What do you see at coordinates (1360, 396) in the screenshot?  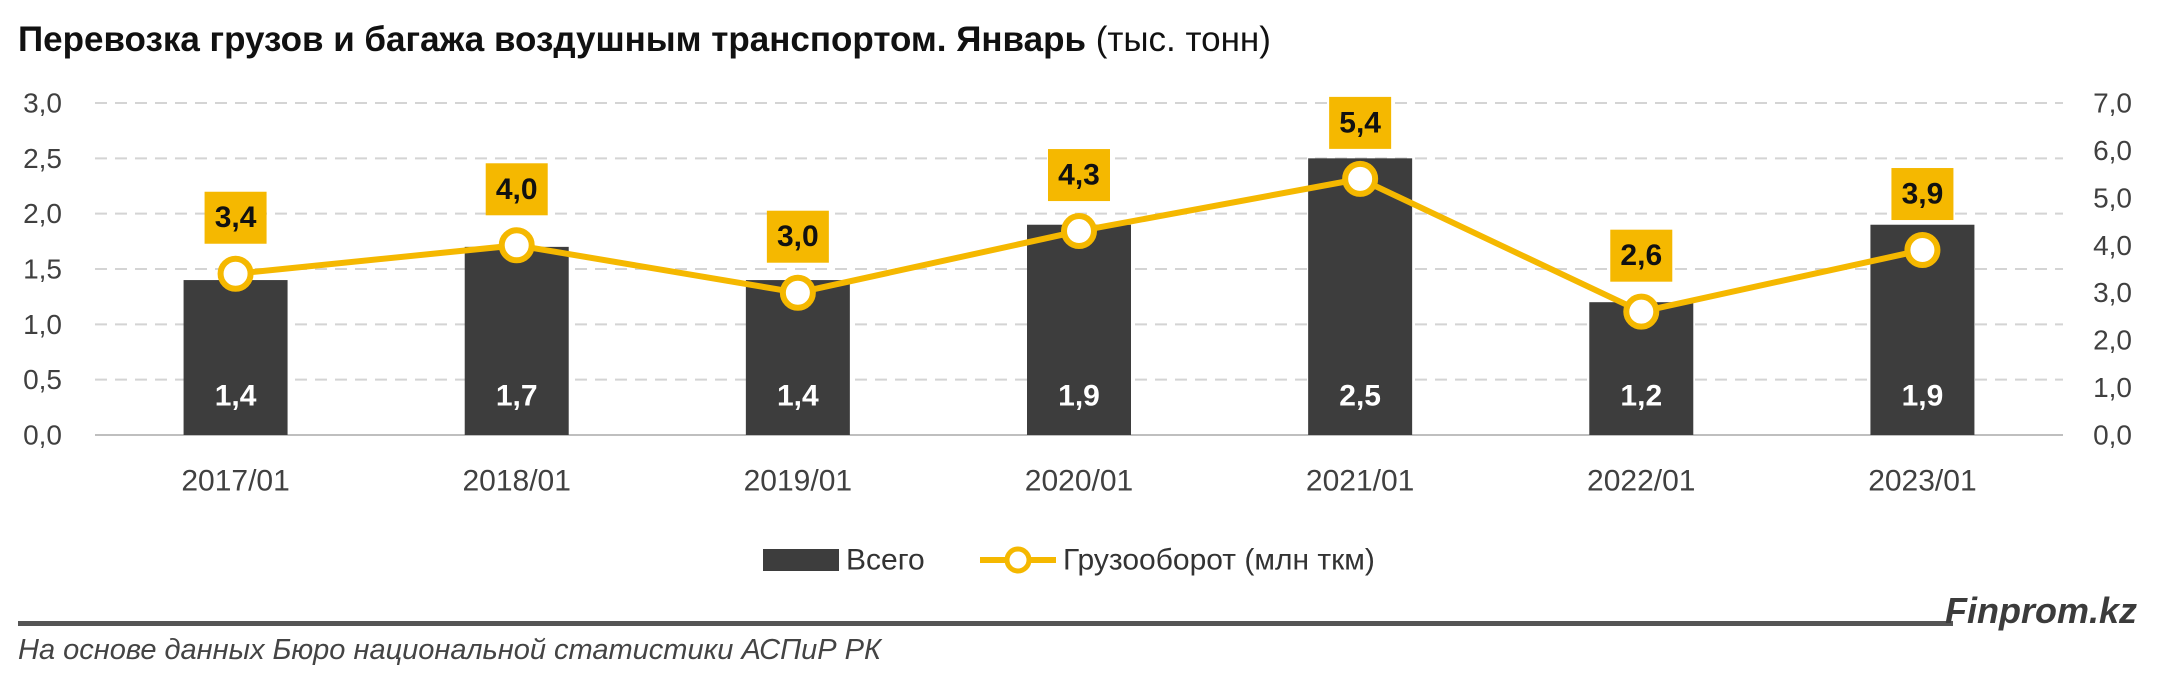 I see `bar-value-label: 2,5` at bounding box center [1360, 396].